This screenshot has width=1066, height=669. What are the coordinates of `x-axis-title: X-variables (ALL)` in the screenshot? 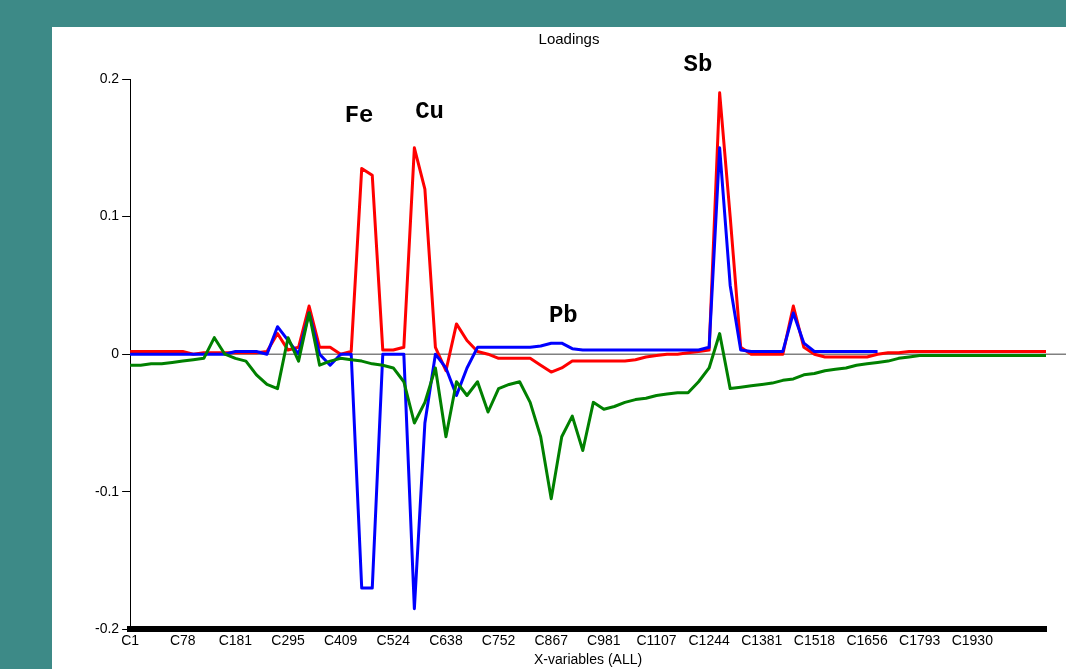 It's located at (588, 659).